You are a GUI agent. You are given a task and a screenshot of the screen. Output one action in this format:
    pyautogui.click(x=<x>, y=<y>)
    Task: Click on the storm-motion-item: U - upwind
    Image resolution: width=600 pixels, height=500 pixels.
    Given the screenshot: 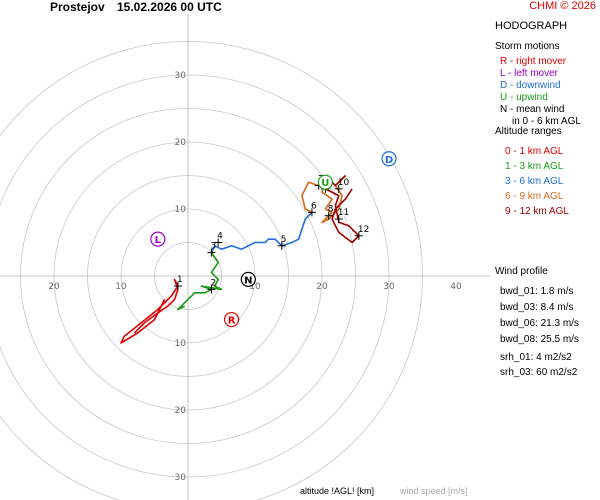 What is the action you would take?
    pyautogui.click(x=524, y=97)
    